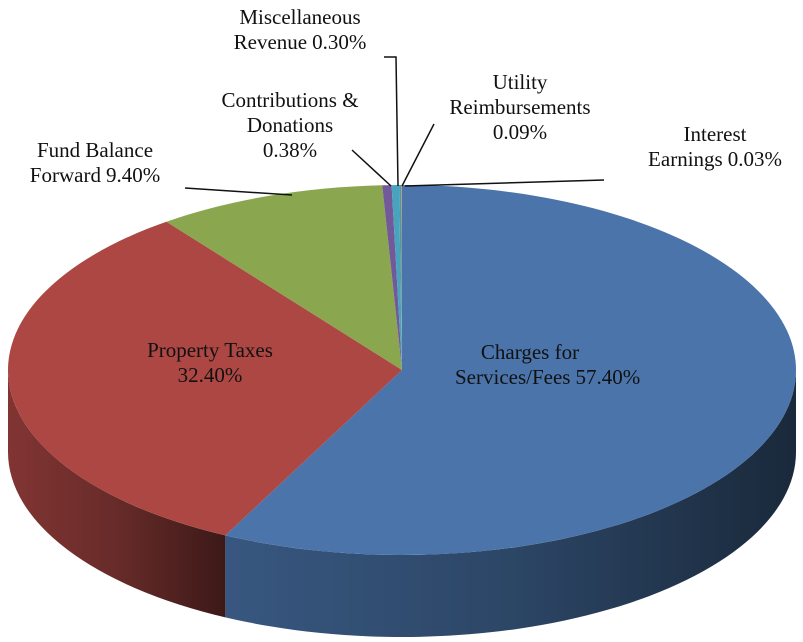 This screenshot has width=803, height=642. I want to click on data-label: Utility Reimbursements 0.09%, so click(520, 107).